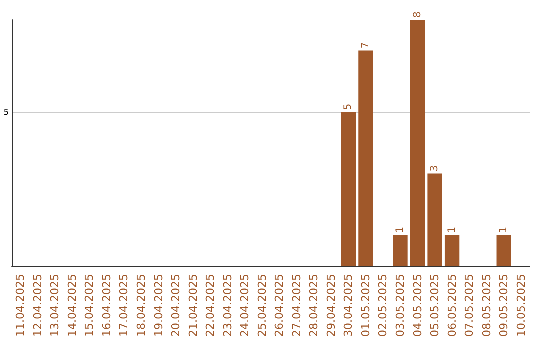 This screenshot has height=340, width=540. I want to click on x-tick-label: 16.04.2025, so click(107, 306).